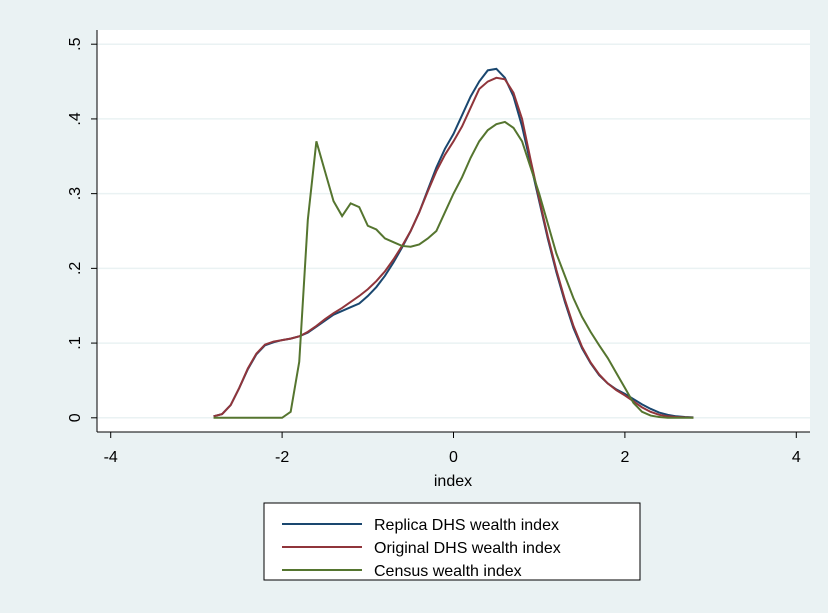 This screenshot has width=828, height=613. Describe the element at coordinates (75, 417) in the screenshot. I see `y-tick-label: 0` at that location.